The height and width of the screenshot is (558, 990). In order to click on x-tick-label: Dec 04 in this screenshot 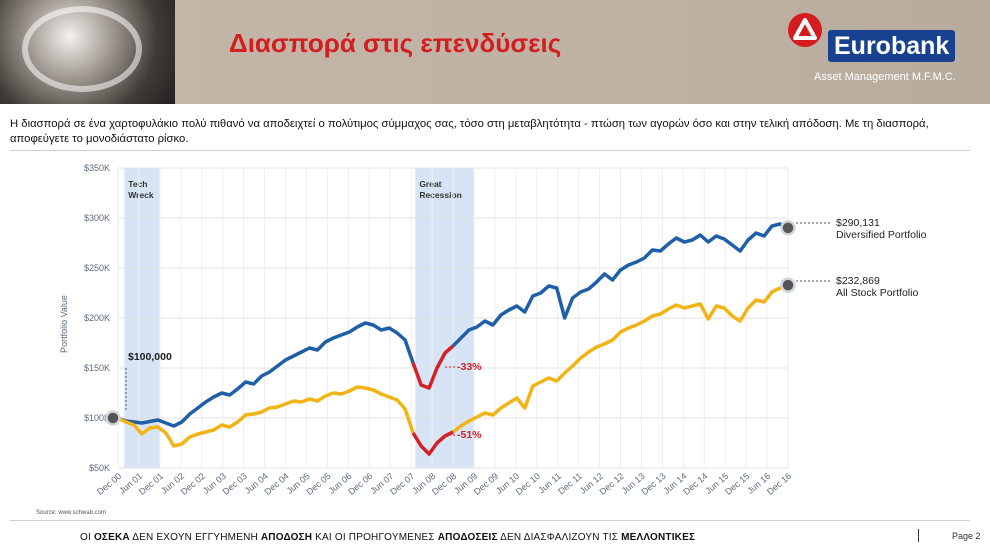, I will do `click(277, 484)`.